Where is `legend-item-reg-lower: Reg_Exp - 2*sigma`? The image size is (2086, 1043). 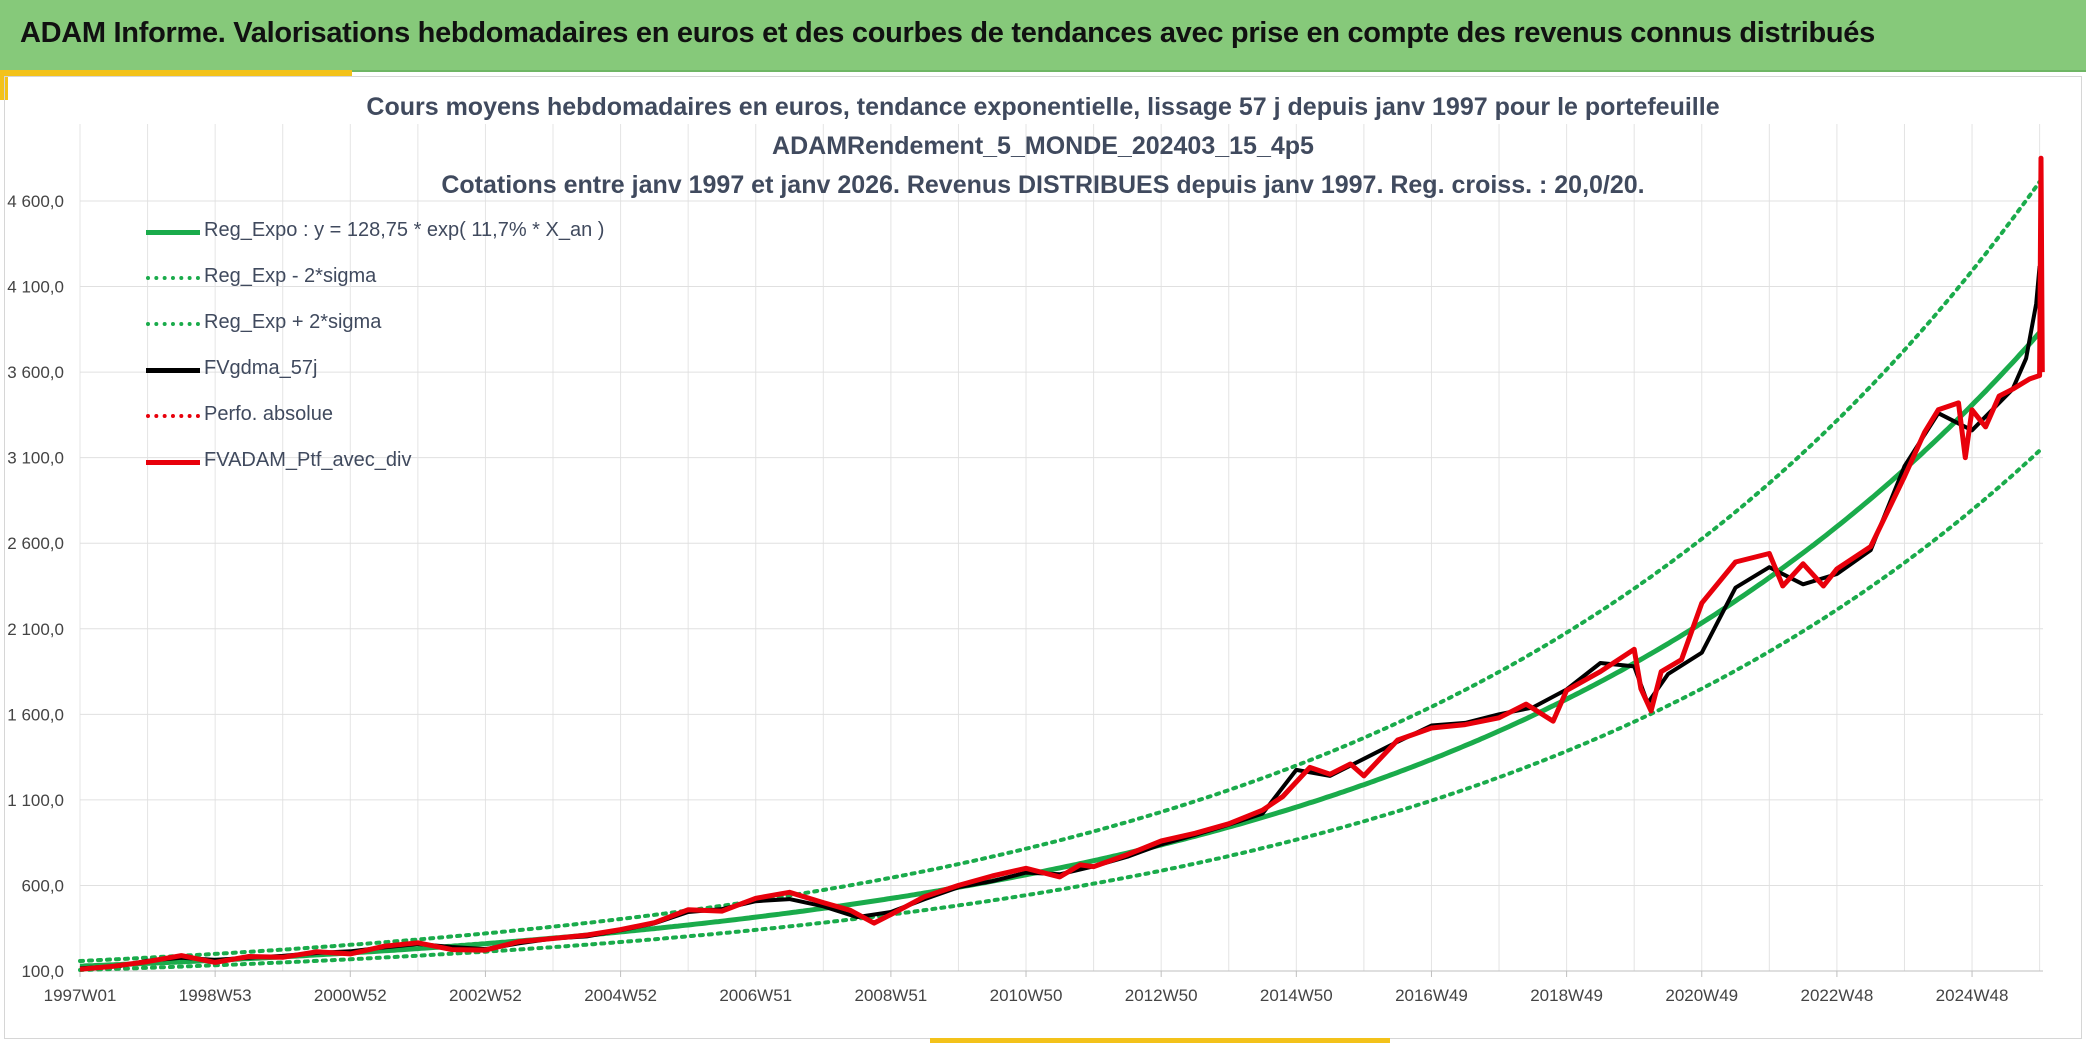
legend-item-reg-lower: Reg_Exp - 2*sigma is located at coordinates (406, 278).